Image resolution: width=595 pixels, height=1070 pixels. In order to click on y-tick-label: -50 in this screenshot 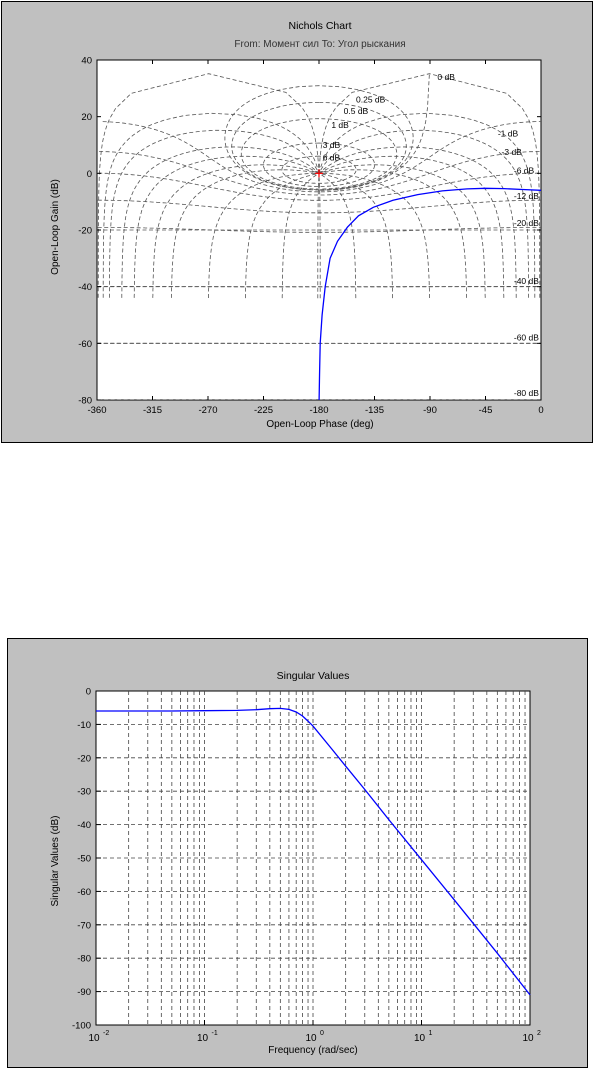, I will do `click(84, 859)`.